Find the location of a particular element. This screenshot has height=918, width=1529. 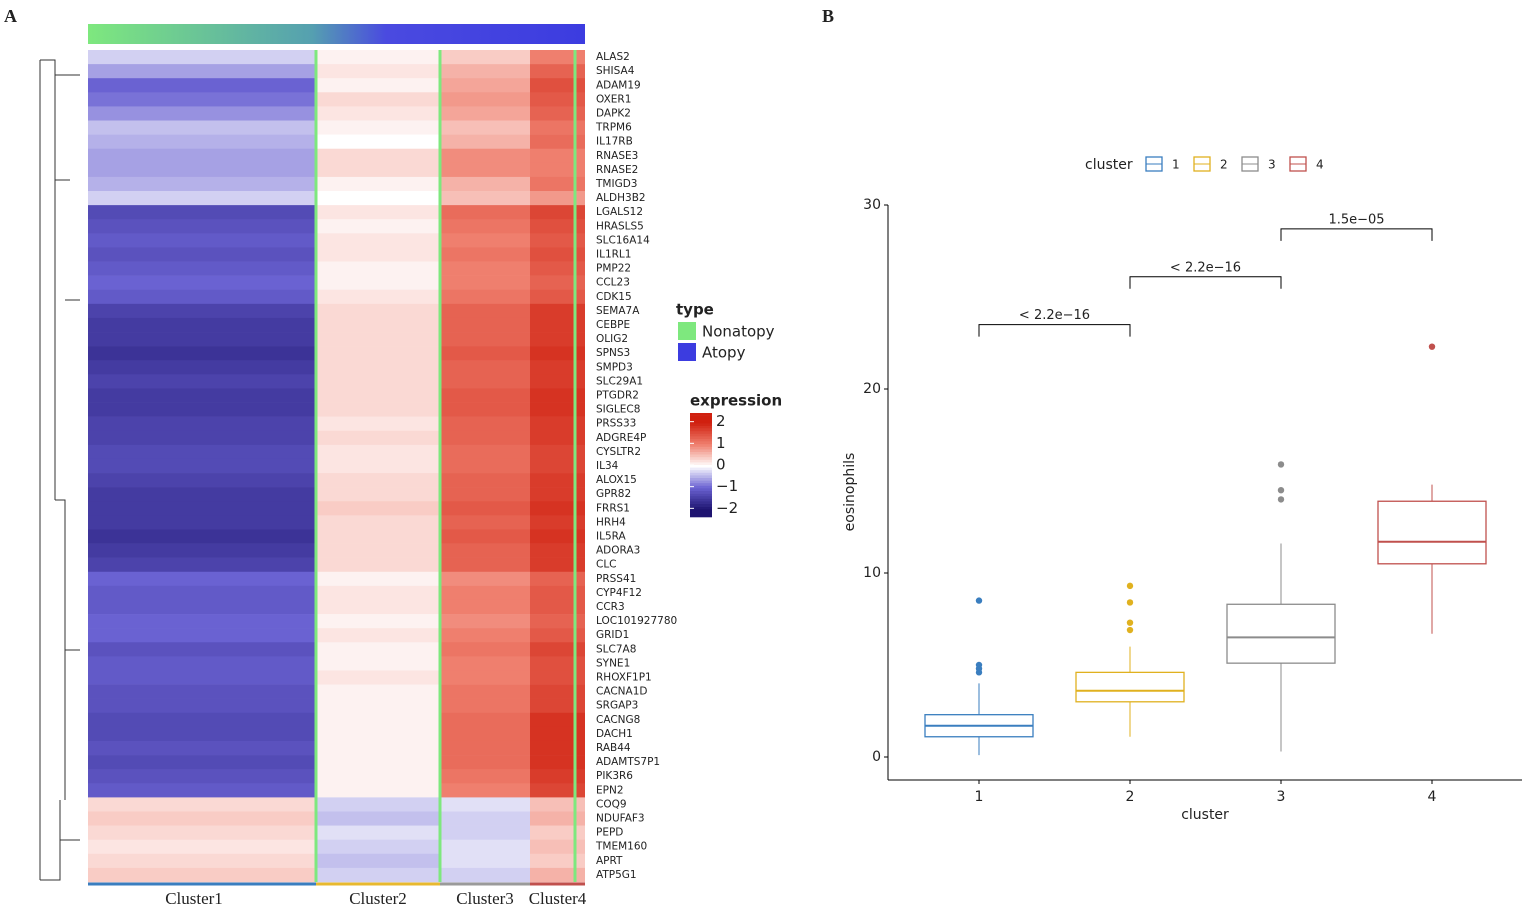

x-axis-label: cluster is located at coordinates (1205, 815).